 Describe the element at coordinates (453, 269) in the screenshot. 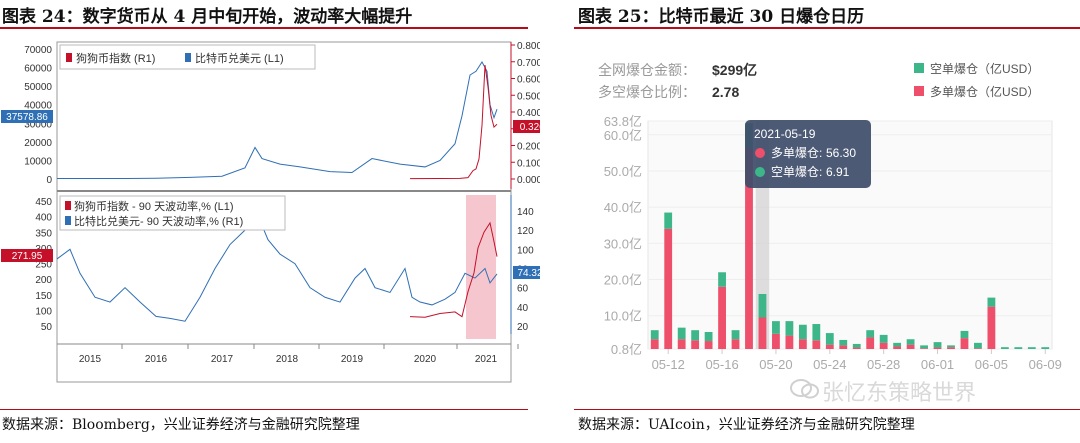

I see `series-line-doge-vol` at that location.